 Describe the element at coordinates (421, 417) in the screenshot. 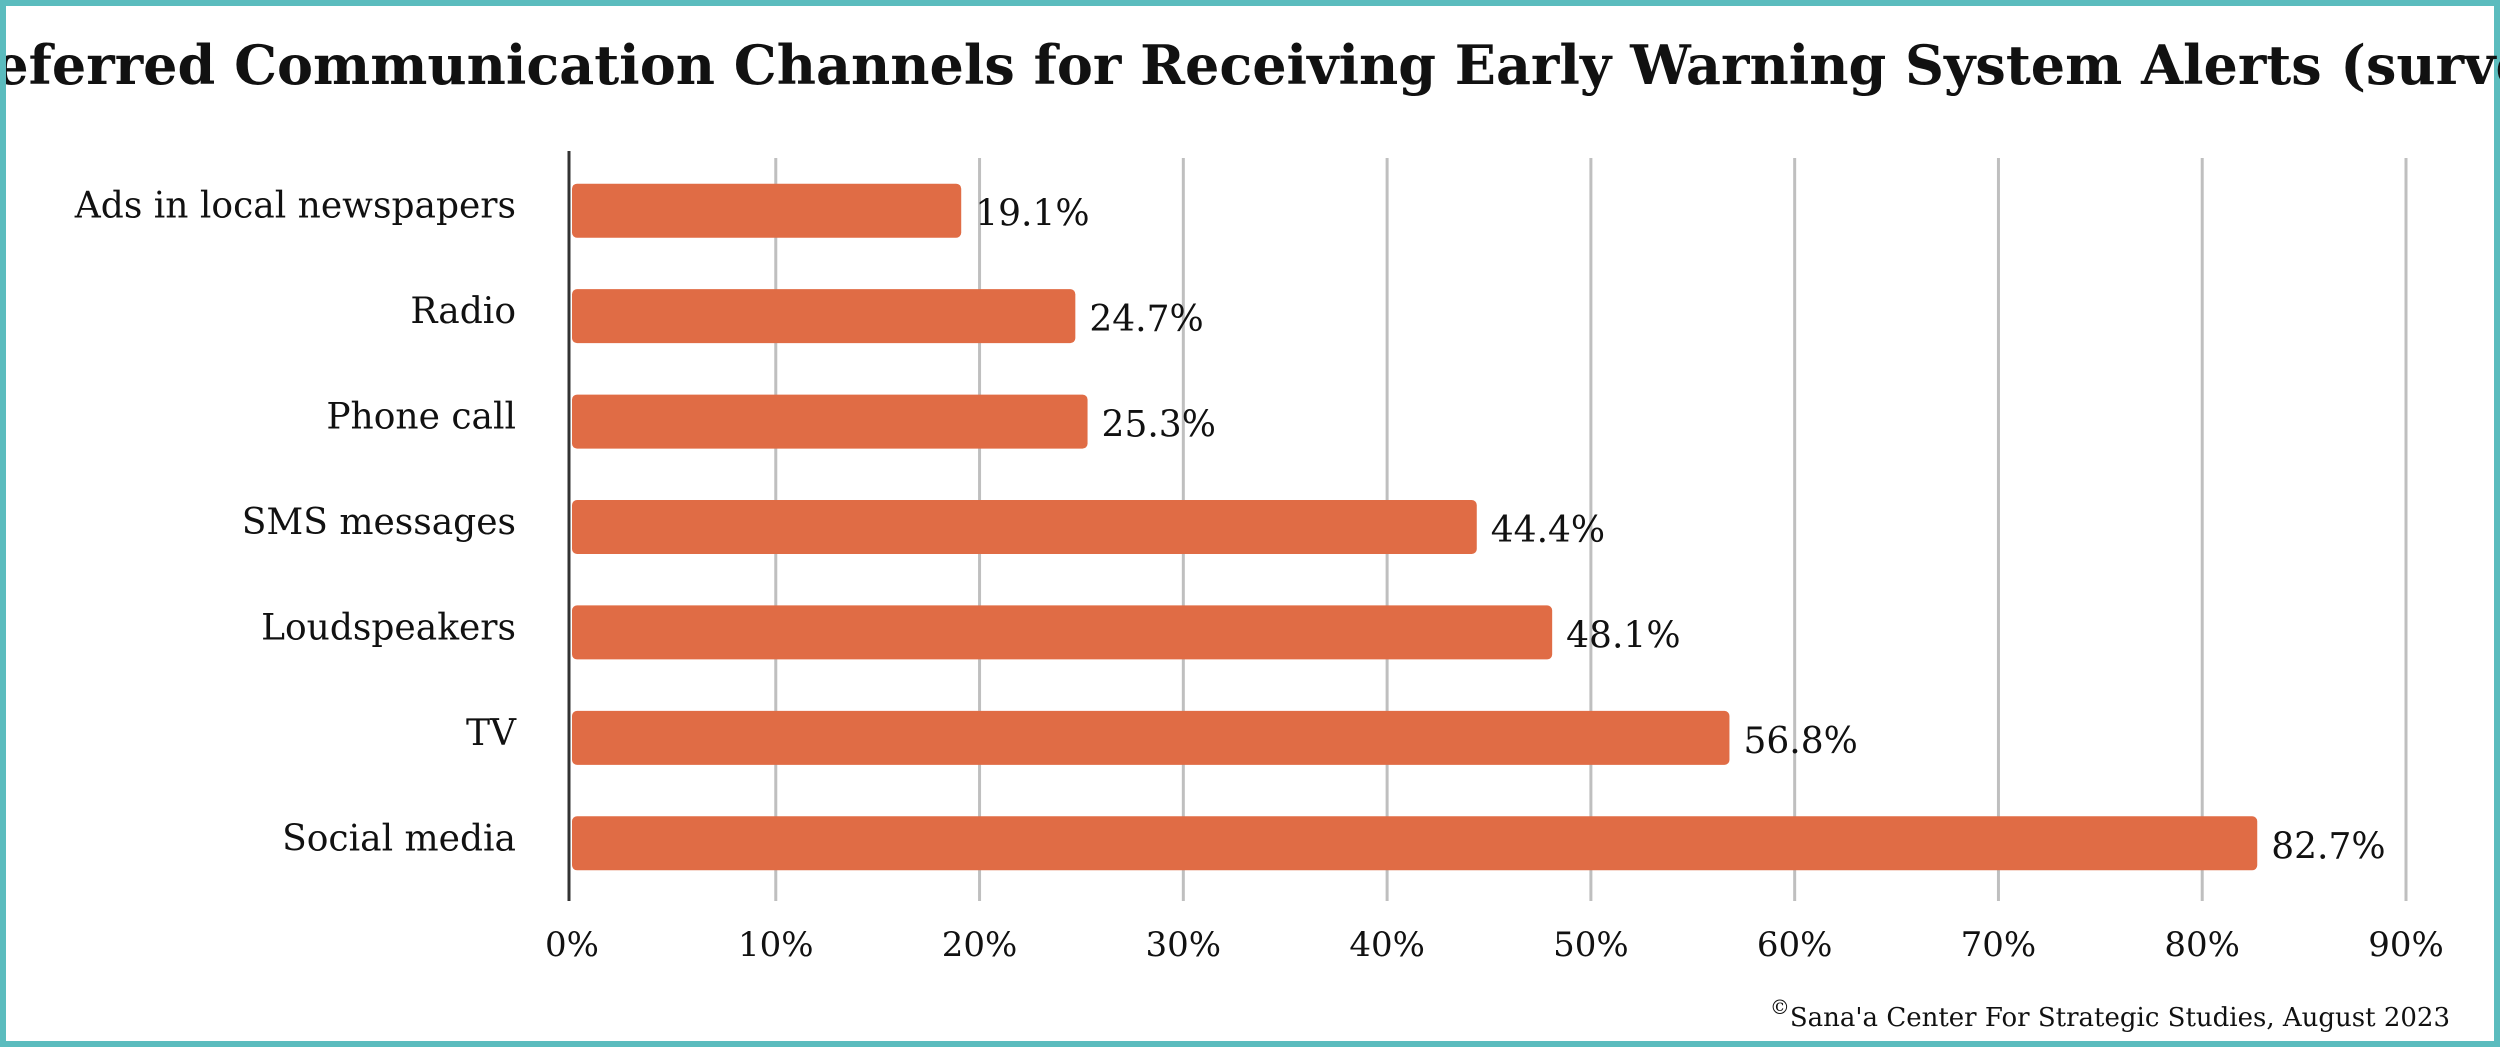

I see `category-label: Phone call` at that location.